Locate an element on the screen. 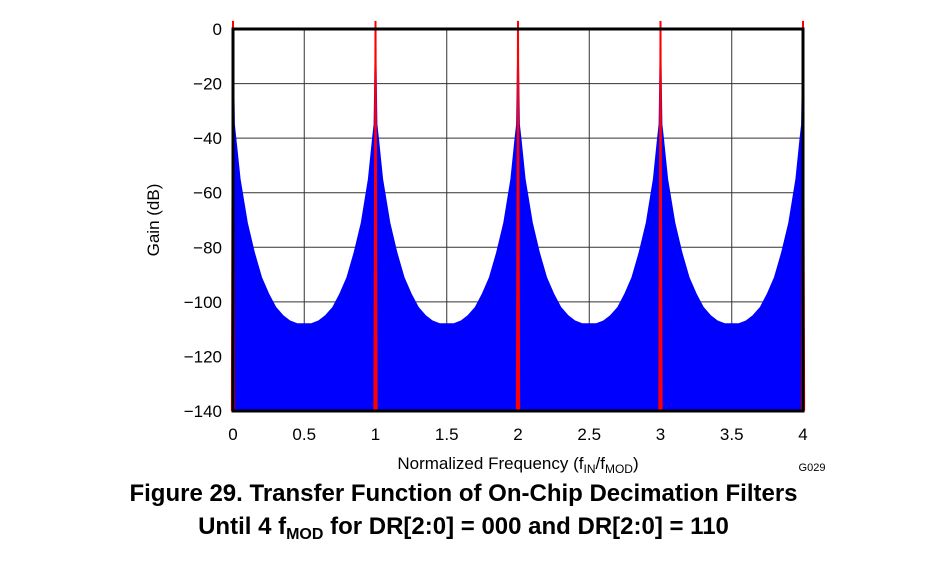  y-axis-ticks: 0 −20 −40 −60 −80 −100 −120 −140 is located at coordinates (203, 220).